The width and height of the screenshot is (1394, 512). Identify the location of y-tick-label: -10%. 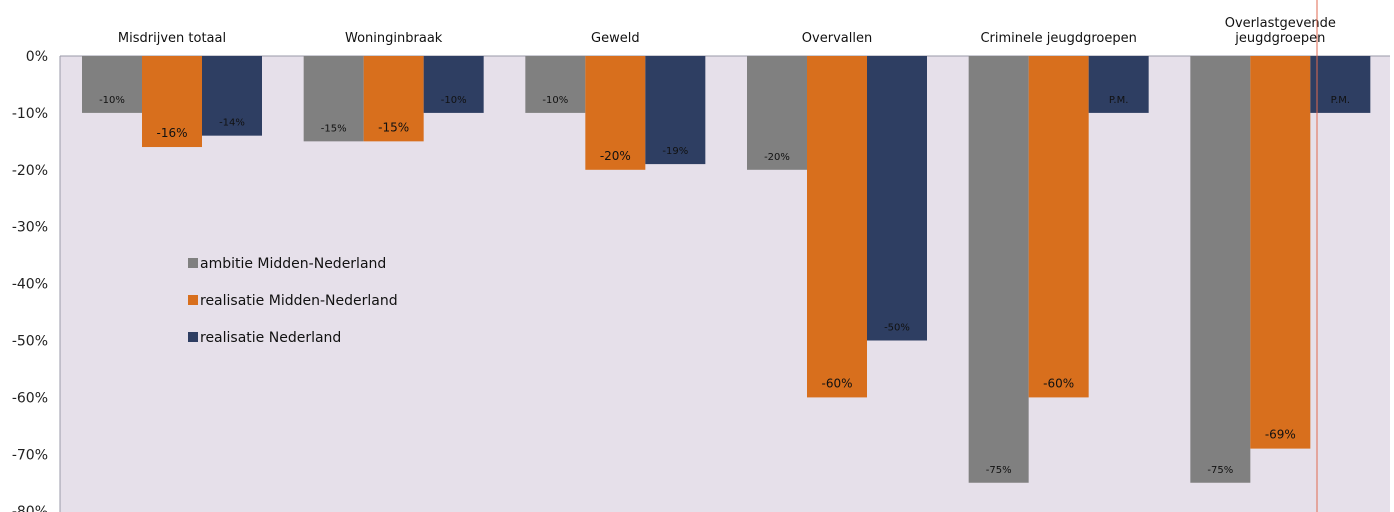
(30, 114).